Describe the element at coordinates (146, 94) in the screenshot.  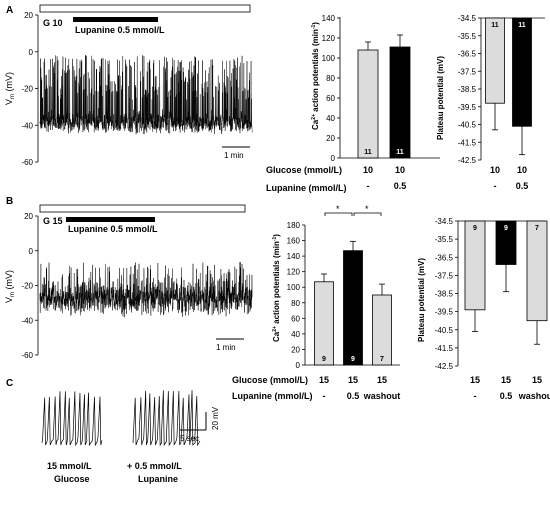
I see `trace-path` at that location.